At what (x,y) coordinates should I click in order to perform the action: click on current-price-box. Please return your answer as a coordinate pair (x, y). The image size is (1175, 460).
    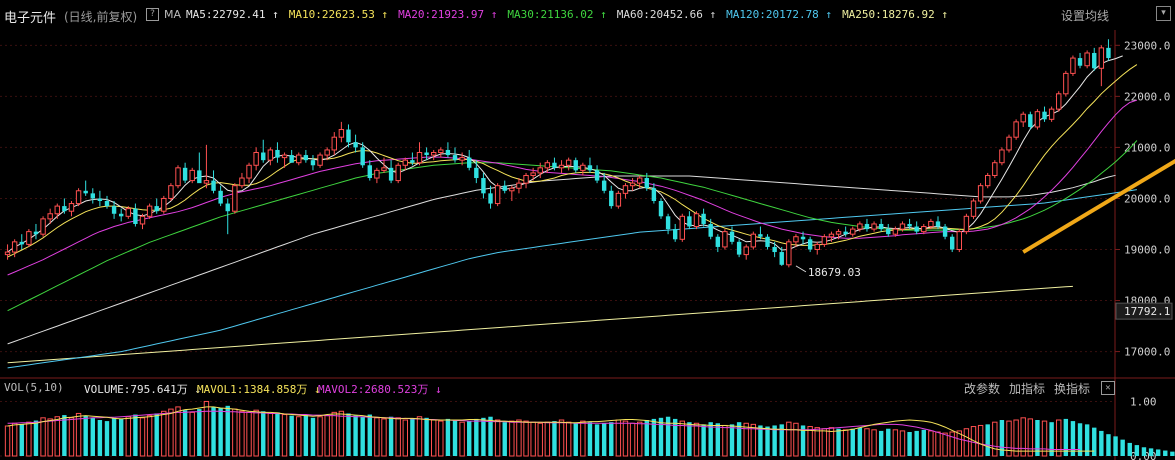
    Looking at the image, I should click on (1144, 311).